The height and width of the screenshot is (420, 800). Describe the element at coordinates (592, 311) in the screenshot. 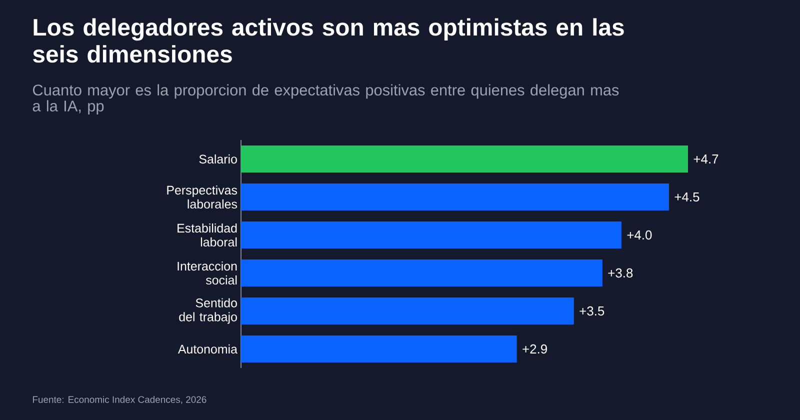

I see `data-label: +3.5` at that location.